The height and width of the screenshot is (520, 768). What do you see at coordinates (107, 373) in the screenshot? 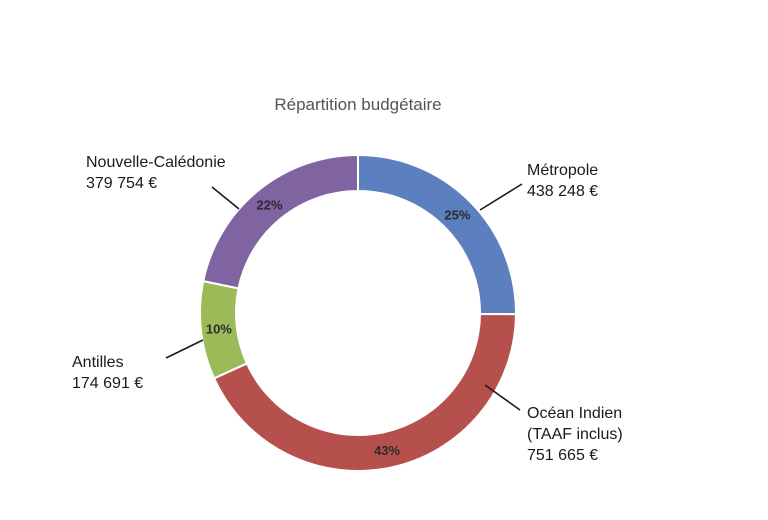
I see `category-label-antilles: Antilles 174 691 €` at bounding box center [107, 373].